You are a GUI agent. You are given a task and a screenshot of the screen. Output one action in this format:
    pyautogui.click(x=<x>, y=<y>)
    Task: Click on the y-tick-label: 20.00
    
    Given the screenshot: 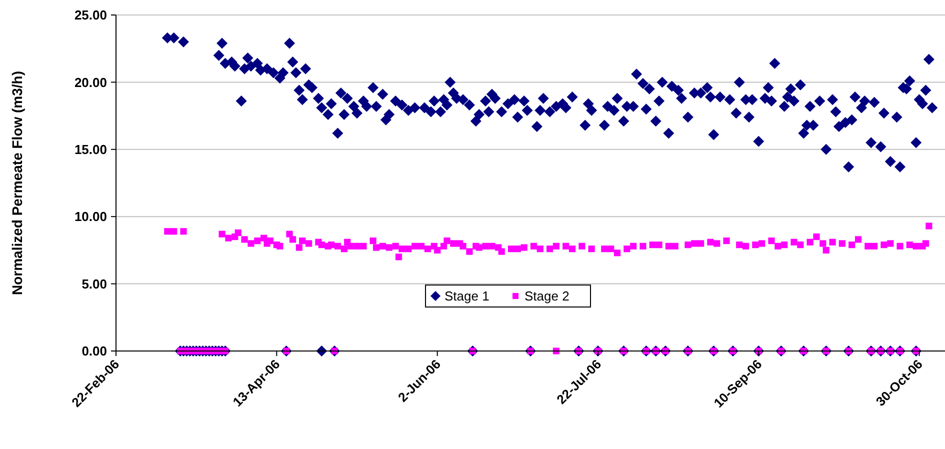 What is the action you would take?
    pyautogui.click(x=90, y=82)
    